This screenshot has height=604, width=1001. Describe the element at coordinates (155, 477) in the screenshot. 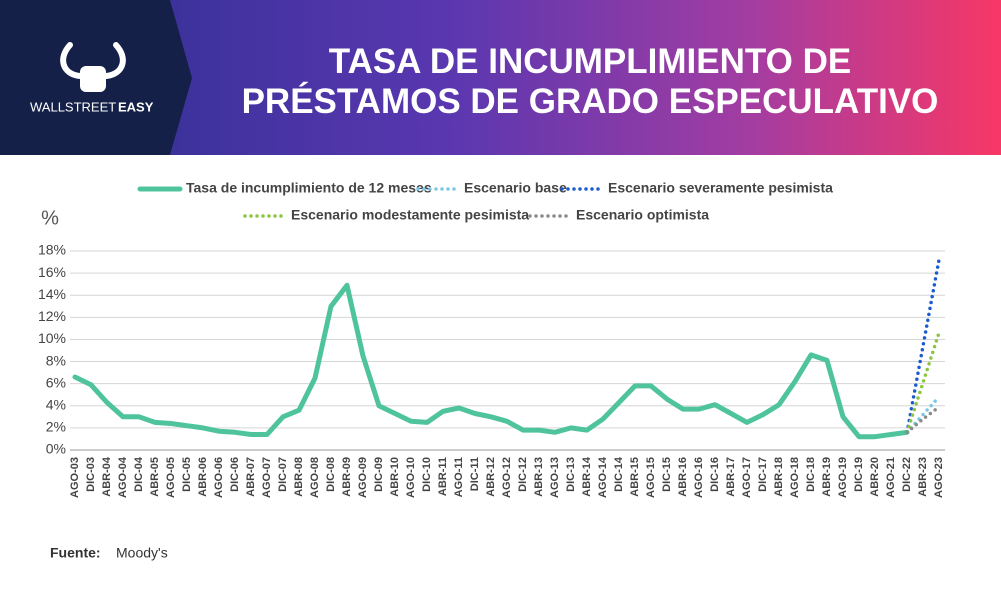

I see `x-tick-label: ABR-05` at that location.